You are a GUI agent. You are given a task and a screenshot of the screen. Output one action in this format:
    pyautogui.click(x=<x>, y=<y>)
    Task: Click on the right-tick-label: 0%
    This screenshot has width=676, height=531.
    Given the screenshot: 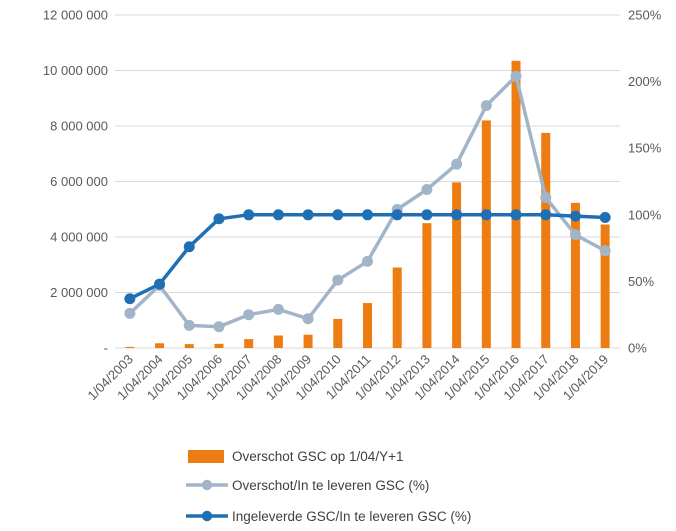 What is the action you would take?
    pyautogui.click(x=637, y=348)
    